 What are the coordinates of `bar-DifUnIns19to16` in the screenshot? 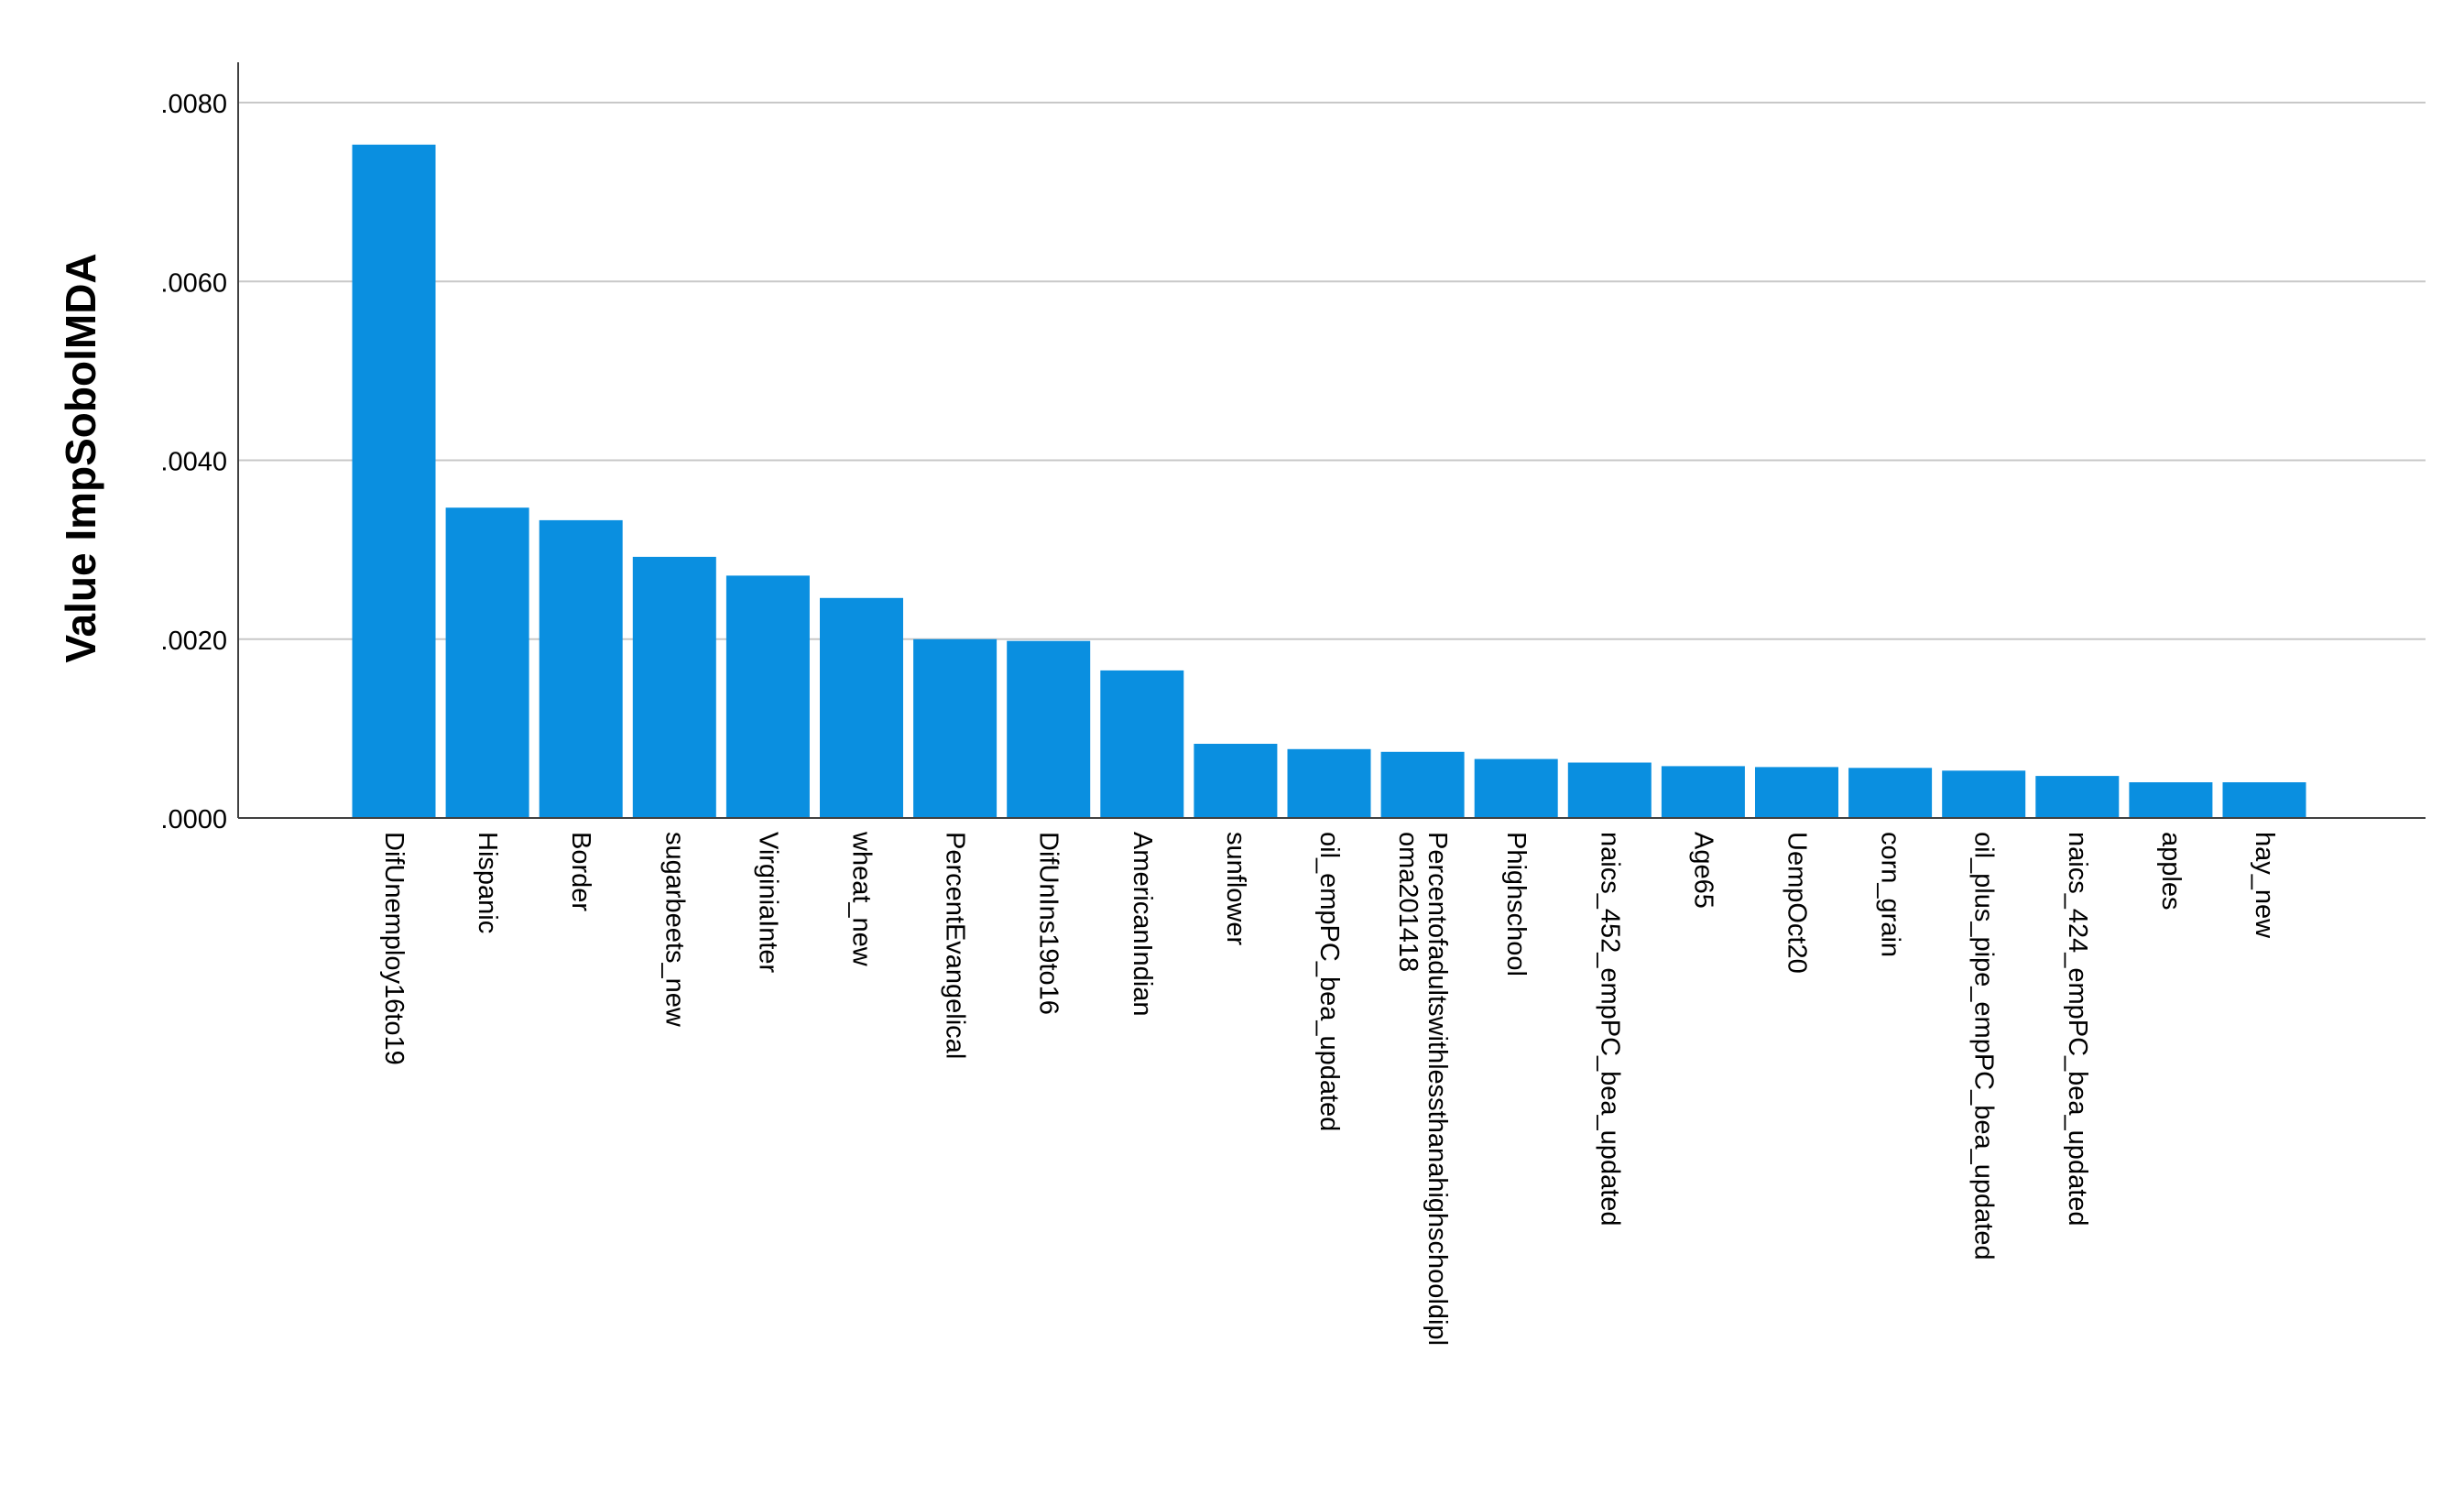 It's located at (1049, 729).